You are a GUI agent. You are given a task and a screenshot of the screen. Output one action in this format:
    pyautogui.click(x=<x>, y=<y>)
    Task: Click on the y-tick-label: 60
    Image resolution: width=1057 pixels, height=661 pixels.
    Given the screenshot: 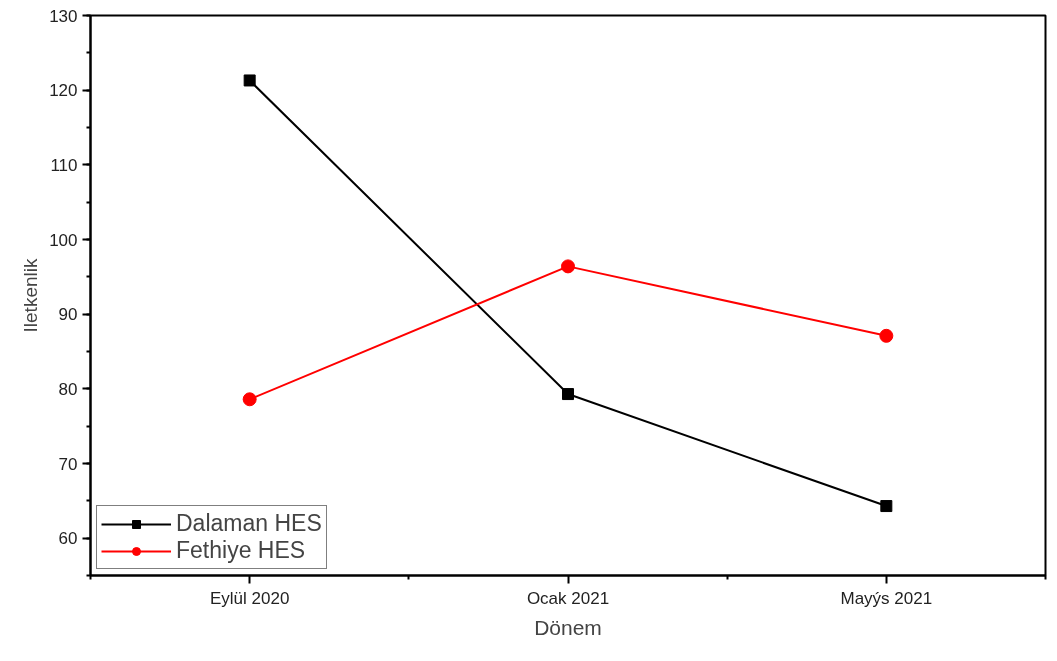 What is the action you would take?
    pyautogui.click(x=68, y=539)
    